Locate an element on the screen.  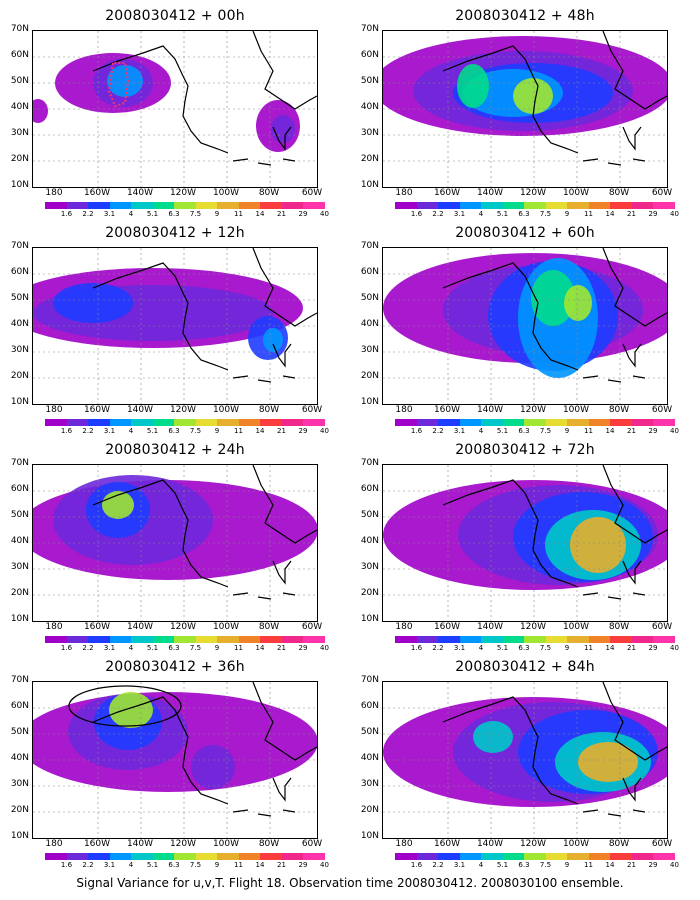
y-tick-label: 30N is located at coordinates (19, 133).